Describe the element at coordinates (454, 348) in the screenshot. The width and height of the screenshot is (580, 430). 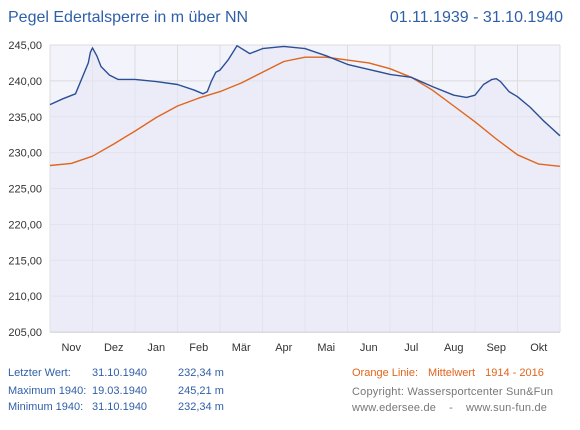
I see `x-tick-label: Aug` at that location.